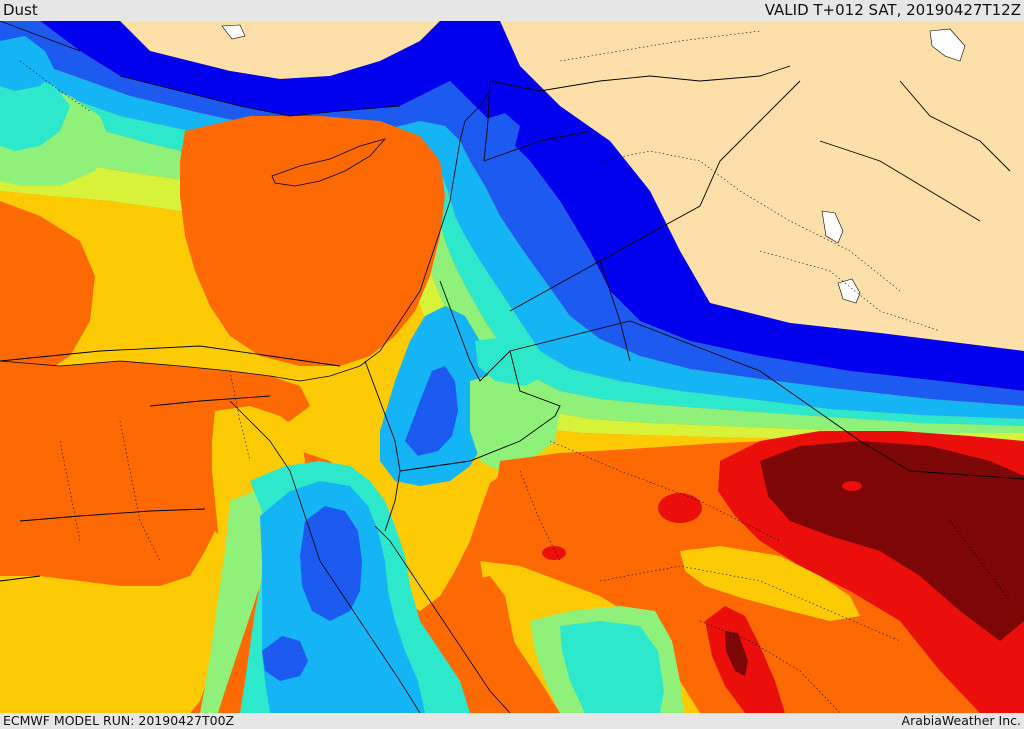  What do you see at coordinates (499, 644) in the screenshot?
I see `dust-level-8-coastal-strip` at bounding box center [499, 644].